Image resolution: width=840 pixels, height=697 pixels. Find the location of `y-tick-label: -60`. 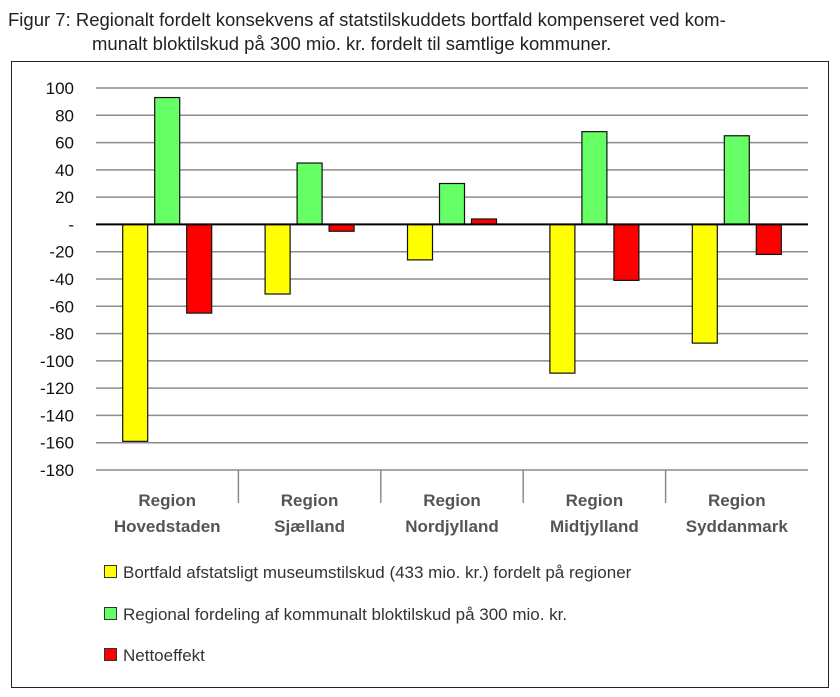

y-tick-label: -60 is located at coordinates (61, 306).